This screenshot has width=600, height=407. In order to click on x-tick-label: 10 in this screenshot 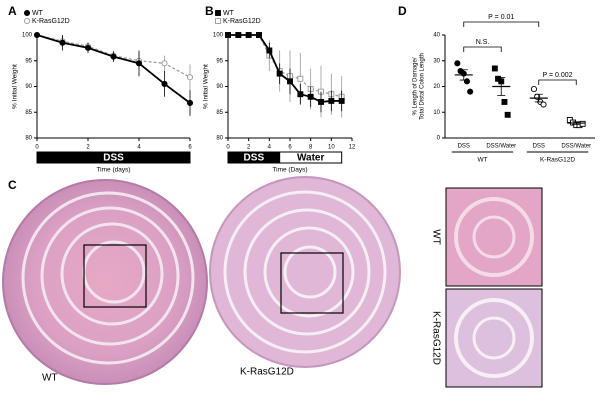, I will do `click(331, 148)`.